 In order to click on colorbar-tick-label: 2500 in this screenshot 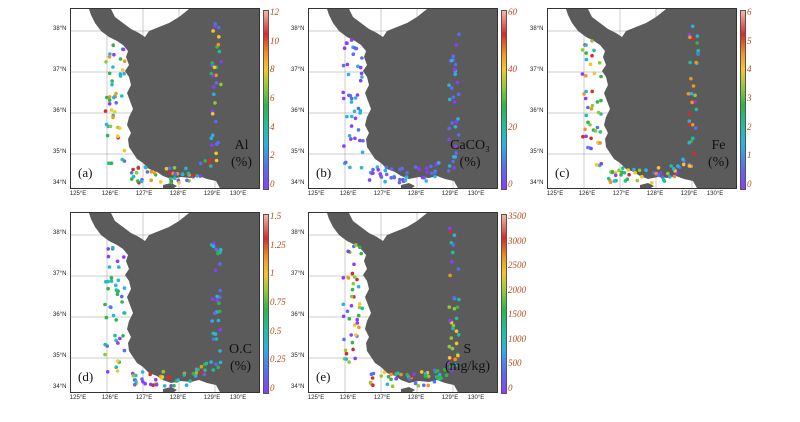, I will do `click(517, 265)`.